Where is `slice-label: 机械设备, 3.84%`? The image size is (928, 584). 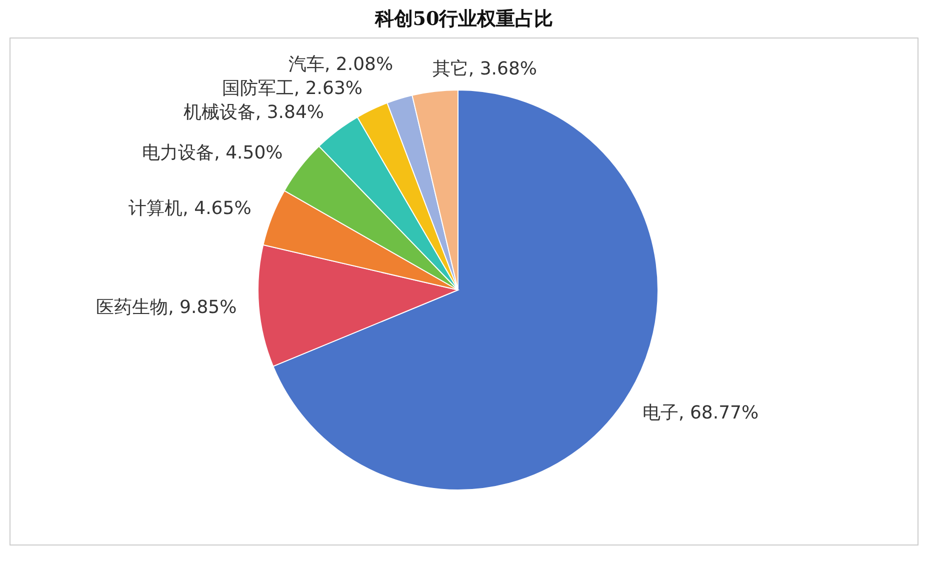
slice-label: 机械设备, 3.84% is located at coordinates (253, 112).